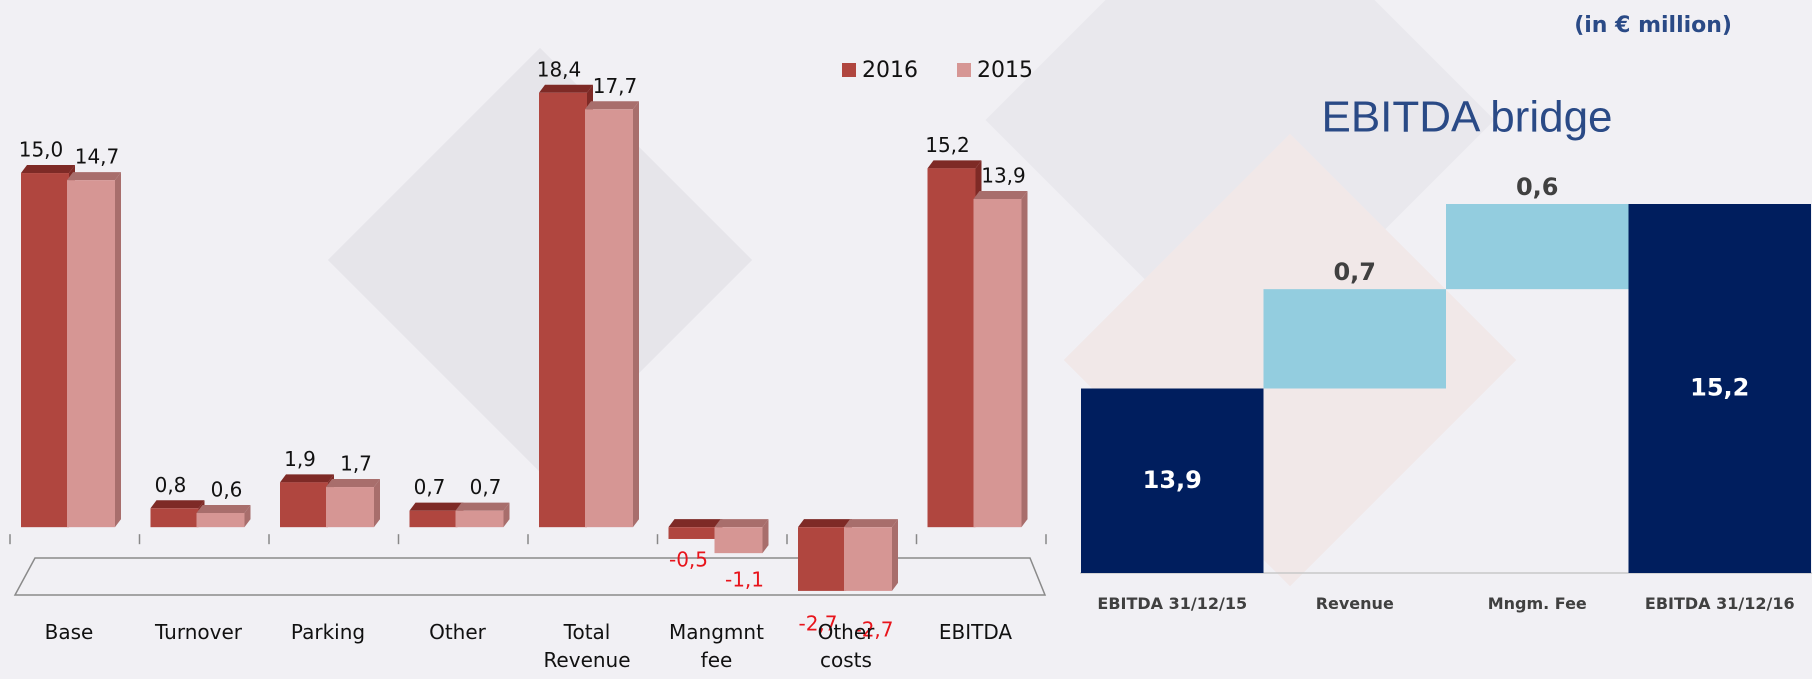 This screenshot has height=679, width=1812. Describe the element at coordinates (744, 580) in the screenshot. I see `data-label: -1,1` at that location.